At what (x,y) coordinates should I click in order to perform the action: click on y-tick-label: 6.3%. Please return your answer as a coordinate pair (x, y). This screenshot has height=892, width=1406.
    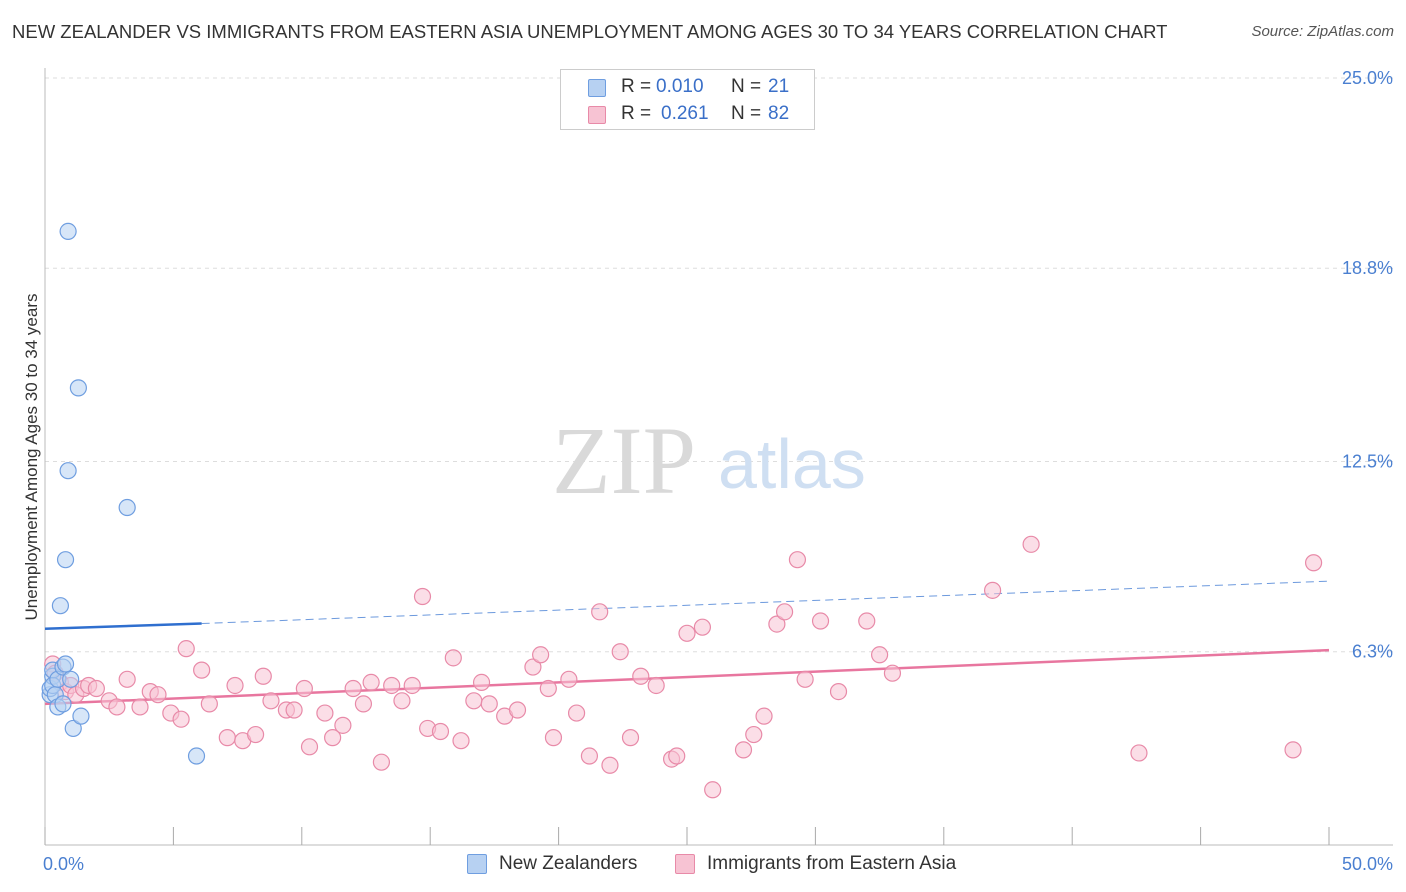
    Looking at the image, I should click on (1372, 652).